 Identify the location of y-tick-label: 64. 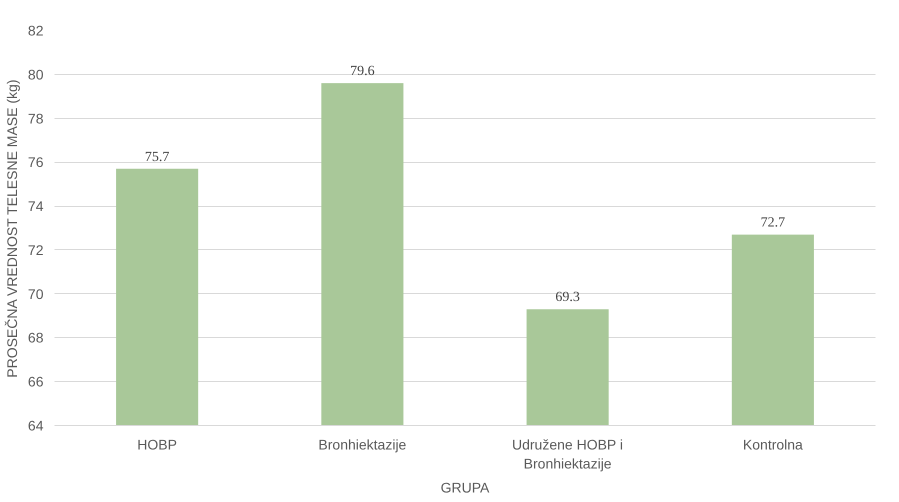
(36, 426).